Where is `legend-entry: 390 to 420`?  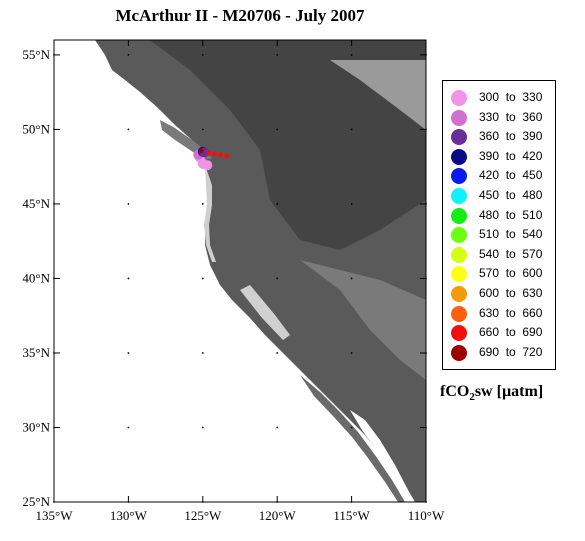 legend-entry: 390 to 420 is located at coordinates (499, 158).